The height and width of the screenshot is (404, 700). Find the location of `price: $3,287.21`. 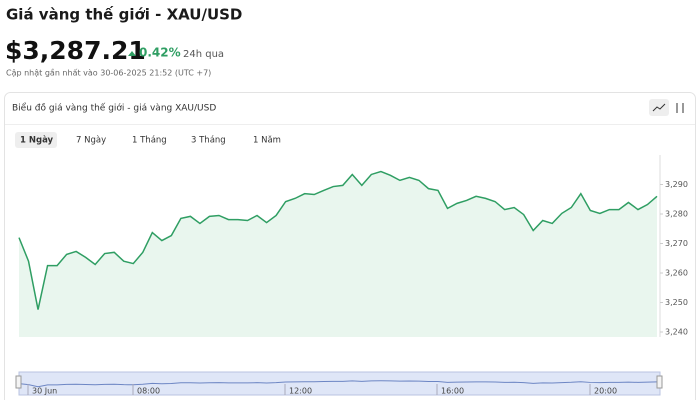

price: $3,287.21 is located at coordinates (75, 50).